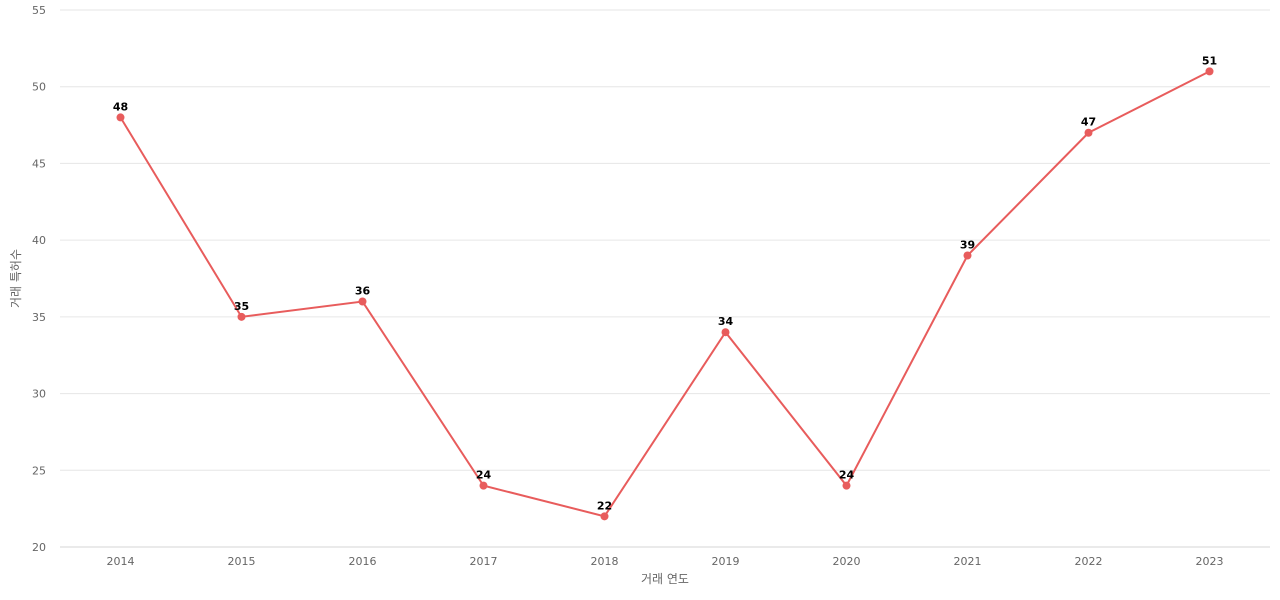  Describe the element at coordinates (484, 561) in the screenshot. I see `x-tick-label: 2017` at that location.